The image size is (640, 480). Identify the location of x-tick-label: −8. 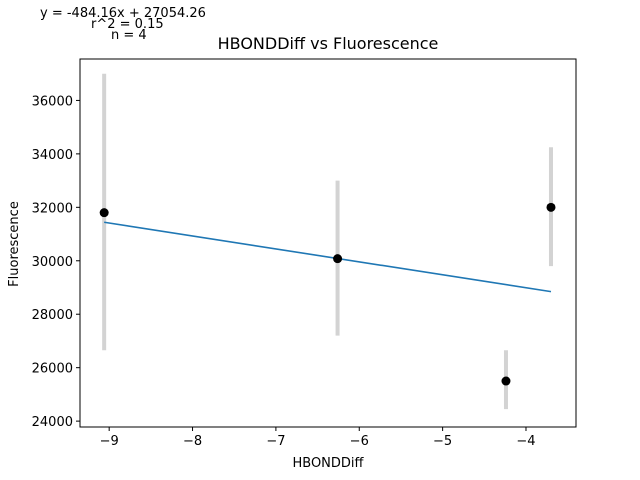
(192, 441).